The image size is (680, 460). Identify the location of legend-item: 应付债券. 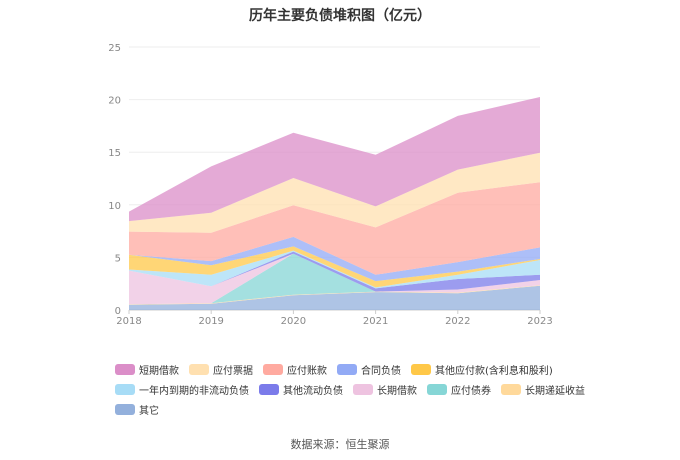
(459, 389).